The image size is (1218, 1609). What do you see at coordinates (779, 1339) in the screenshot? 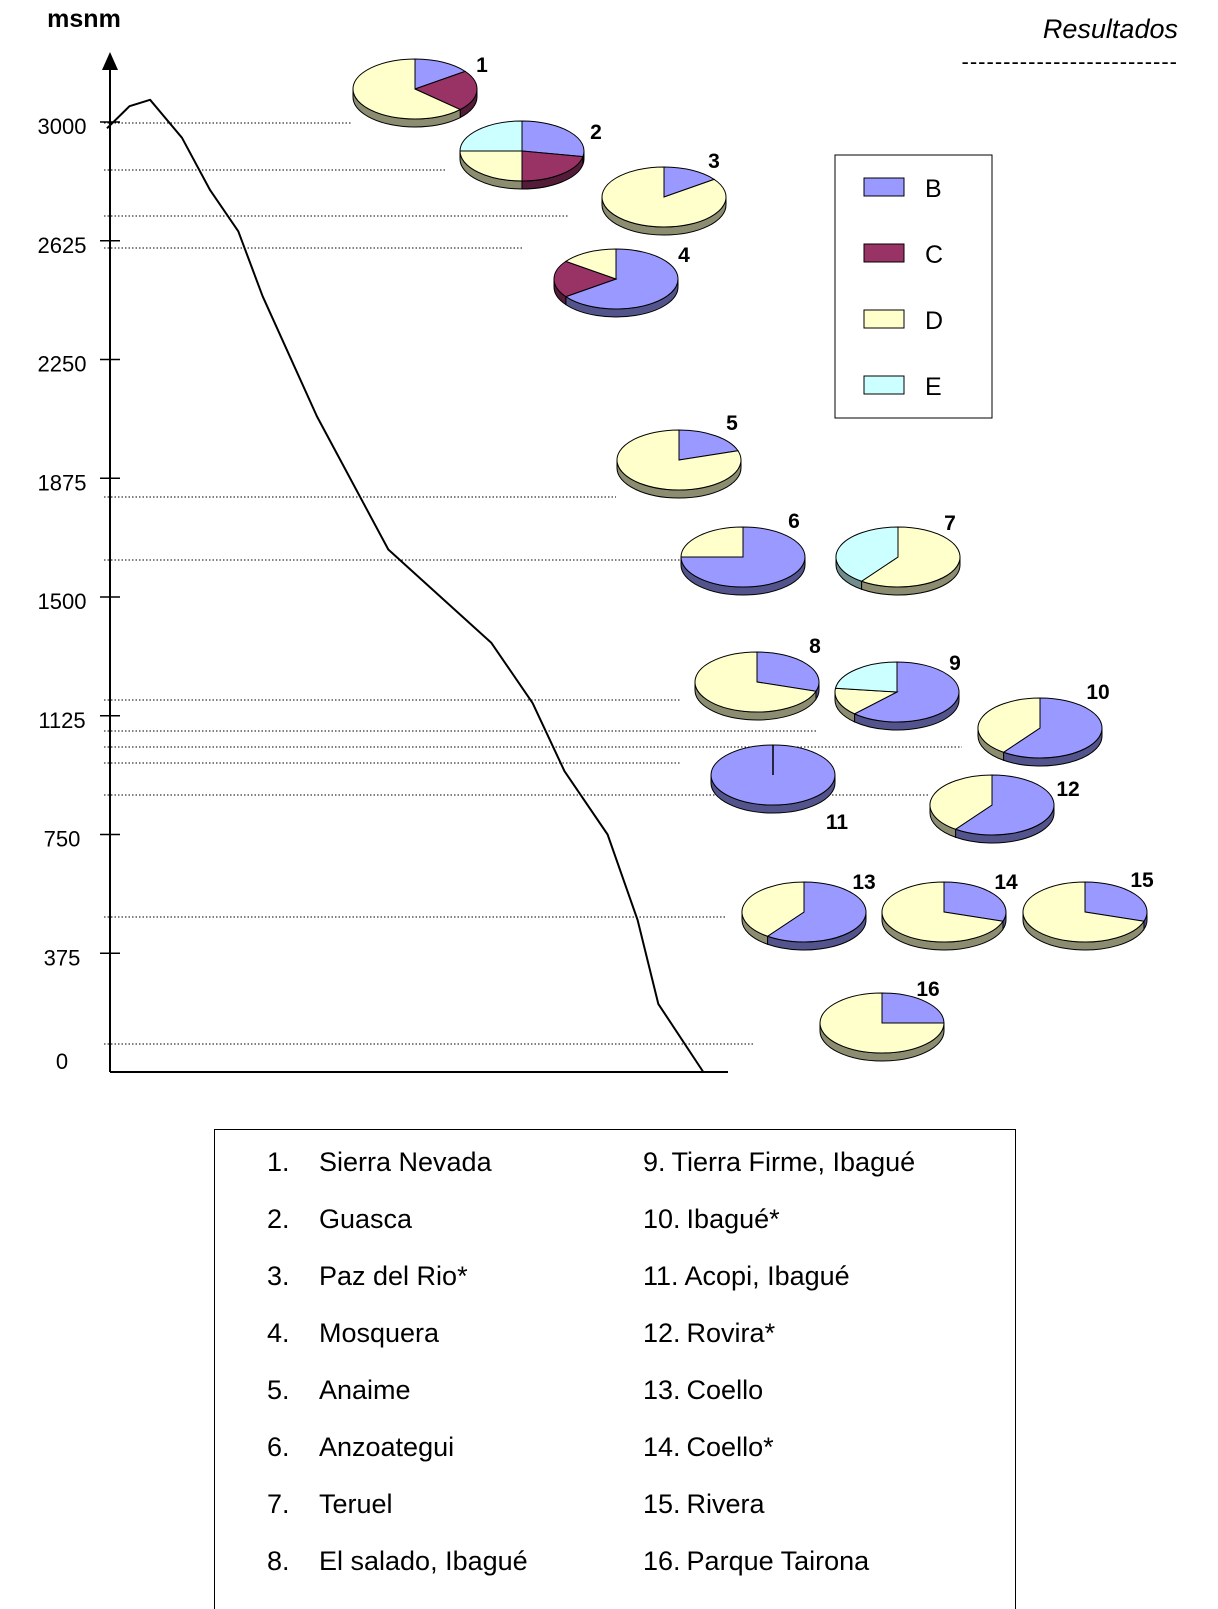
I see `site-list-item: 12. Rovira*` at bounding box center [779, 1339].